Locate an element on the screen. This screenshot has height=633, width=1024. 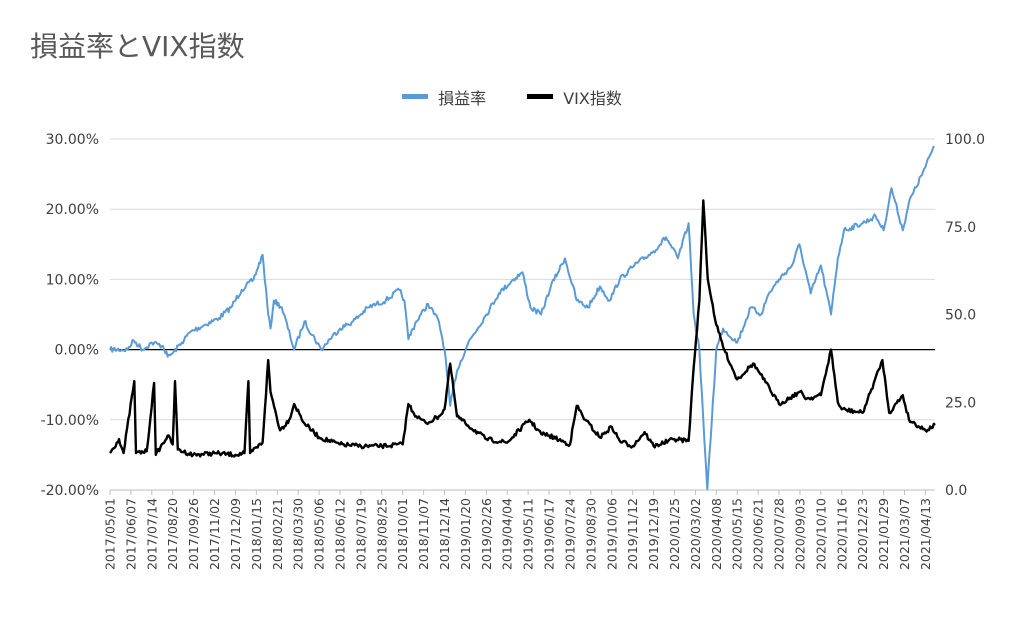
x-tick-label: 2019/08/30 is located at coordinates (590, 534).